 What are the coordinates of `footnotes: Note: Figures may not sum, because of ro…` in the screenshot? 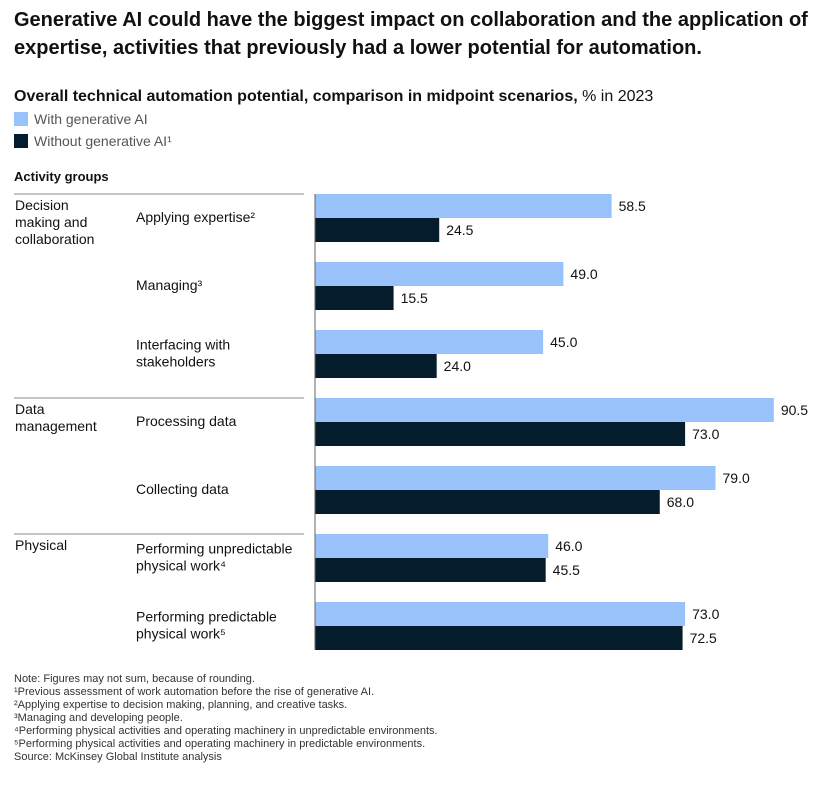 It's located at (226, 718).